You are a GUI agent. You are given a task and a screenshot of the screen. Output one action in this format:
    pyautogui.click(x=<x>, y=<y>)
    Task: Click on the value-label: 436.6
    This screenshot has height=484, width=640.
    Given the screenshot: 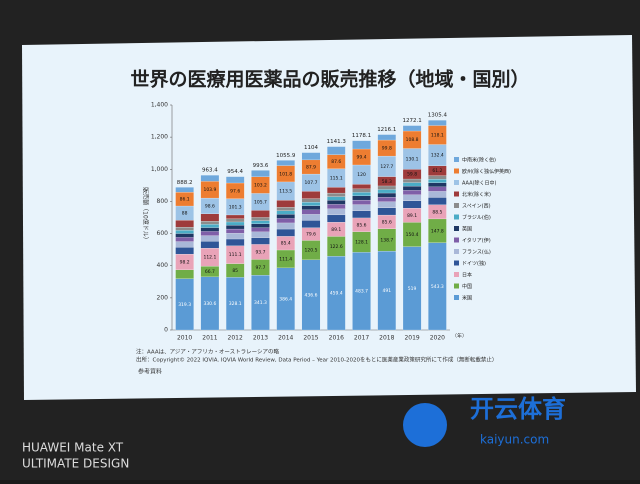 What is the action you would take?
    pyautogui.click(x=311, y=295)
    